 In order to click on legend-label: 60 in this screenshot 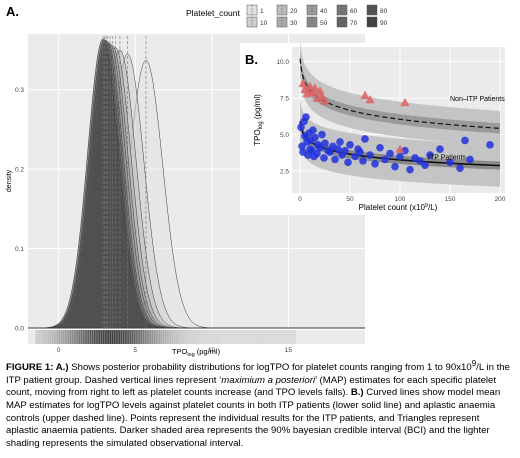, I will do `click(354, 11)`.